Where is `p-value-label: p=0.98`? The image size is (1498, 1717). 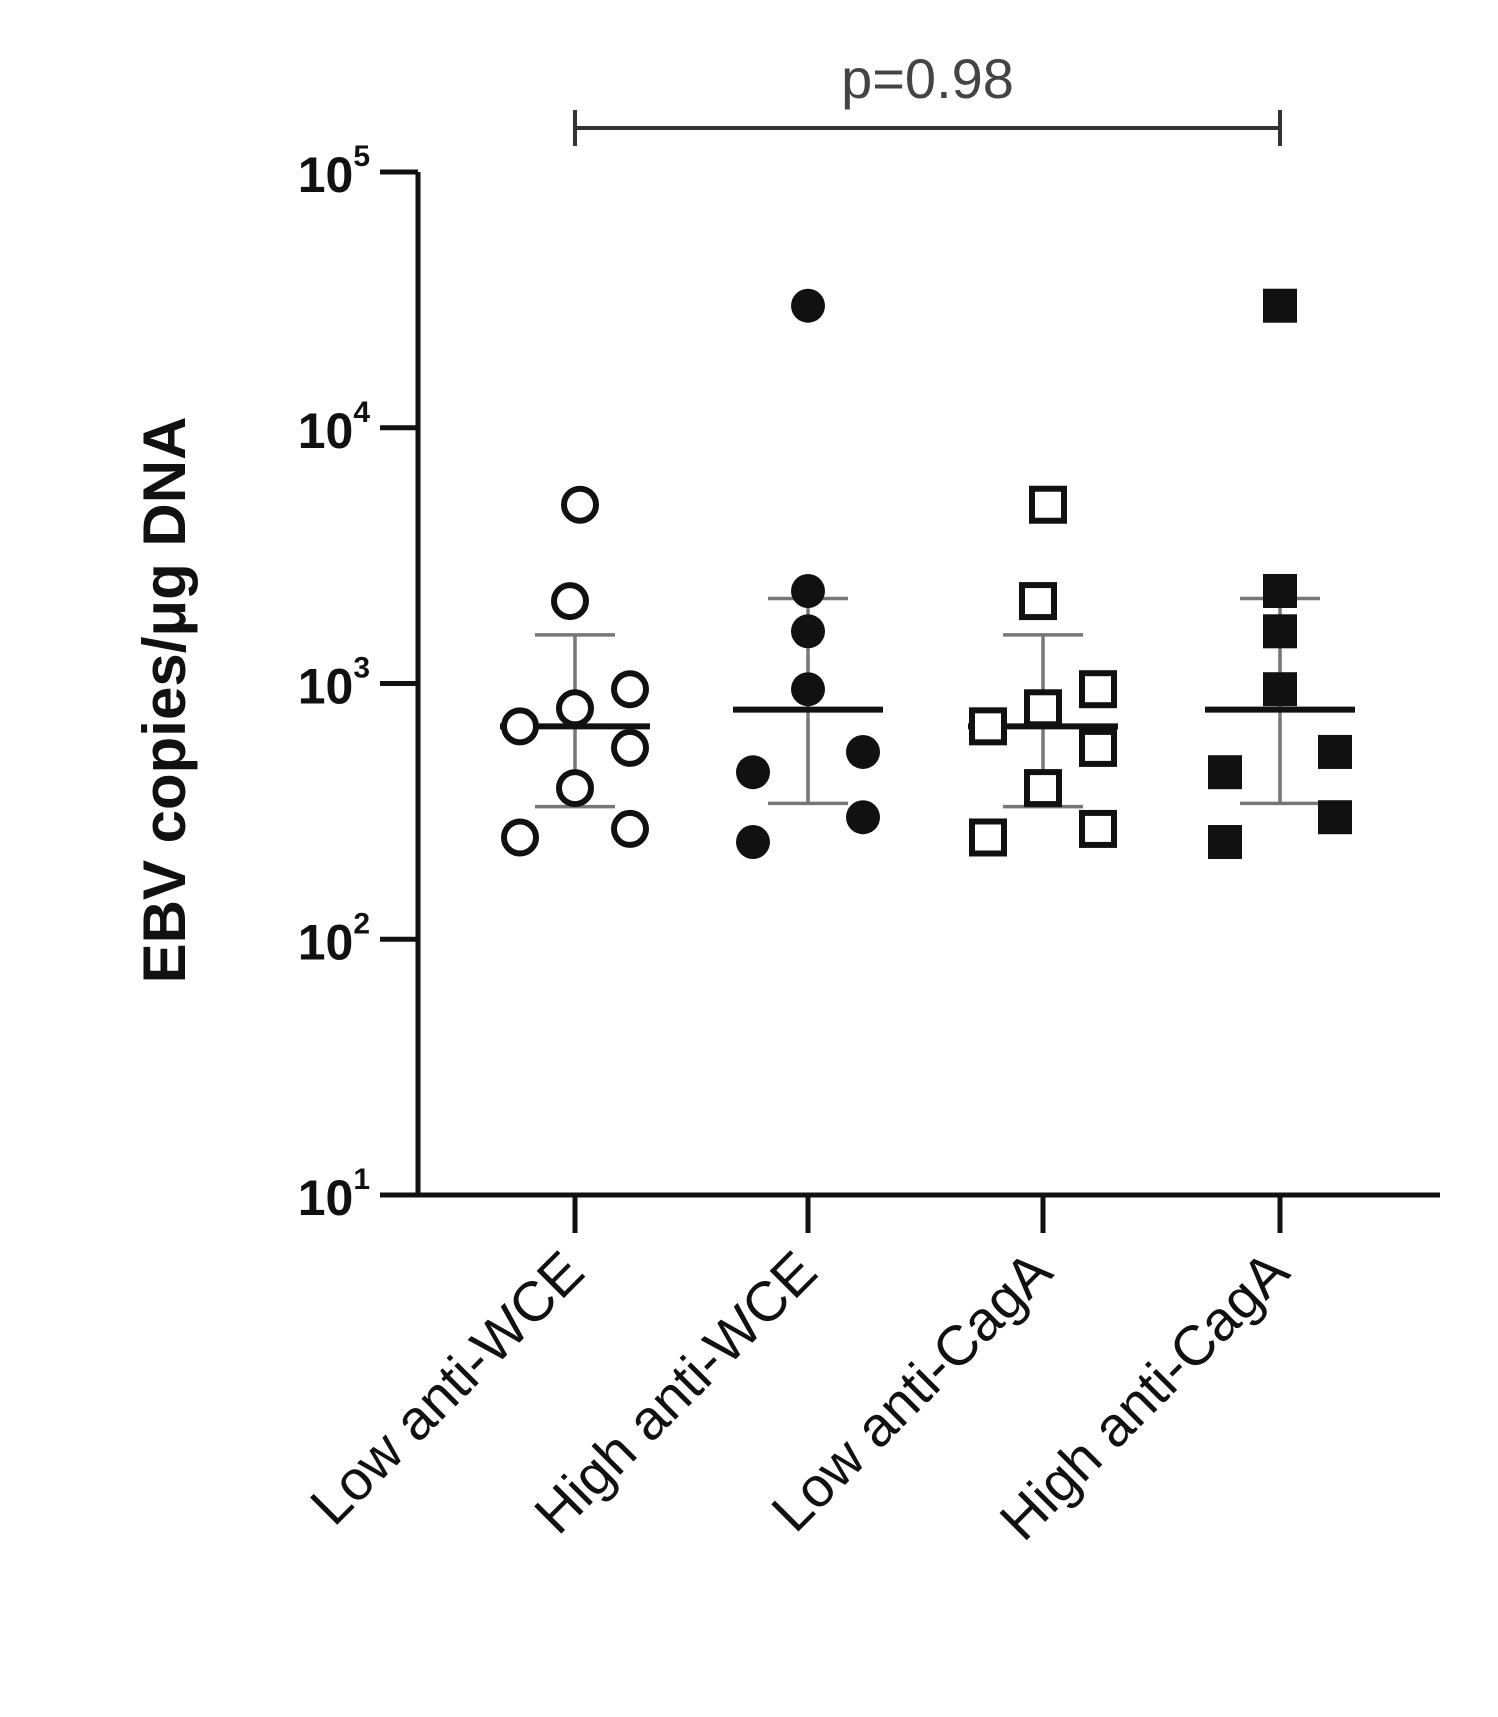 p-value-label: p=0.98 is located at coordinates (927, 78).